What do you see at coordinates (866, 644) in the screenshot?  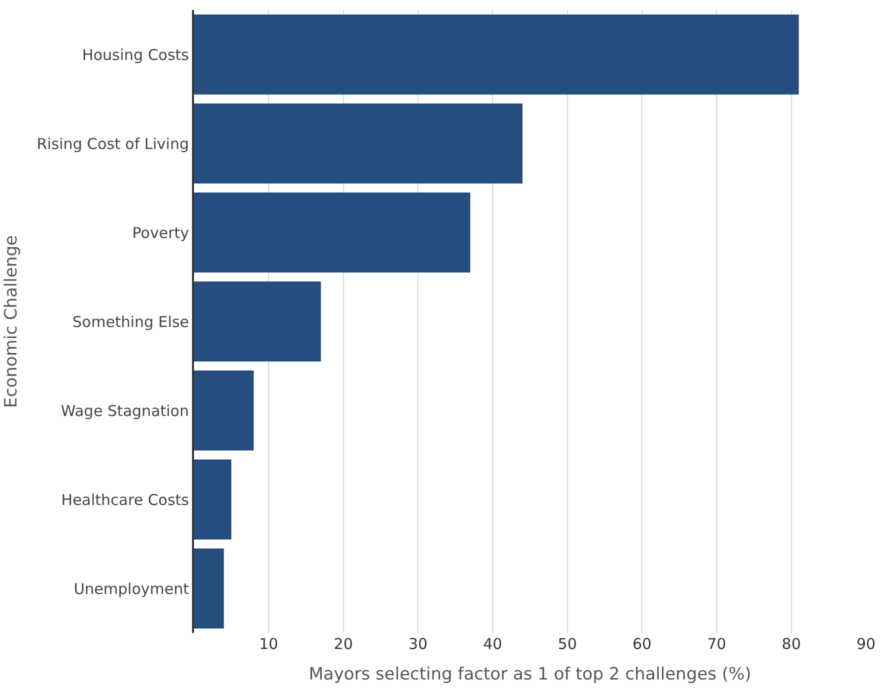 I see `x-tick-label: 90` at bounding box center [866, 644].